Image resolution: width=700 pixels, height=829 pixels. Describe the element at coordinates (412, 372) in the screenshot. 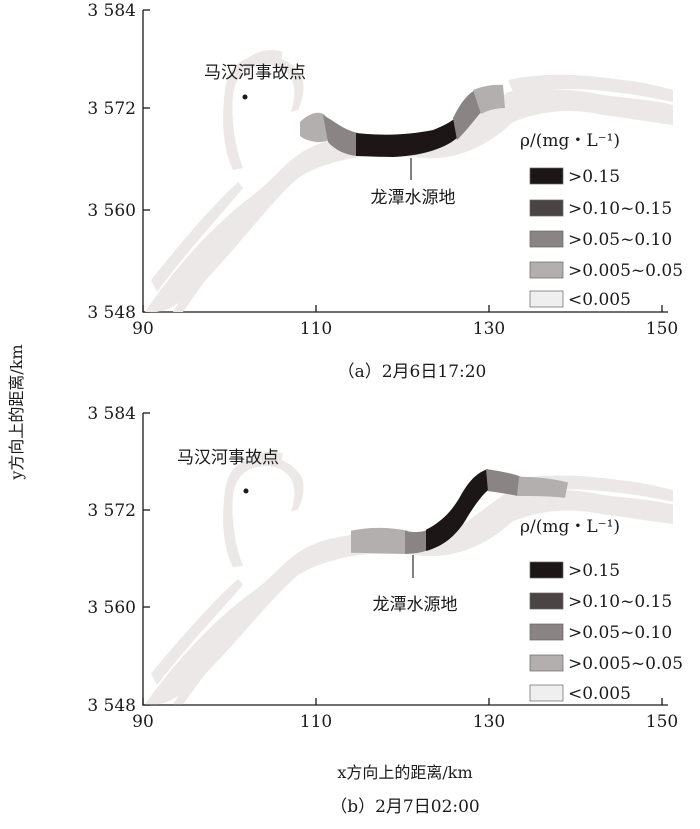

I see `panel-a-caption: （a）2月6日17:20` at that location.